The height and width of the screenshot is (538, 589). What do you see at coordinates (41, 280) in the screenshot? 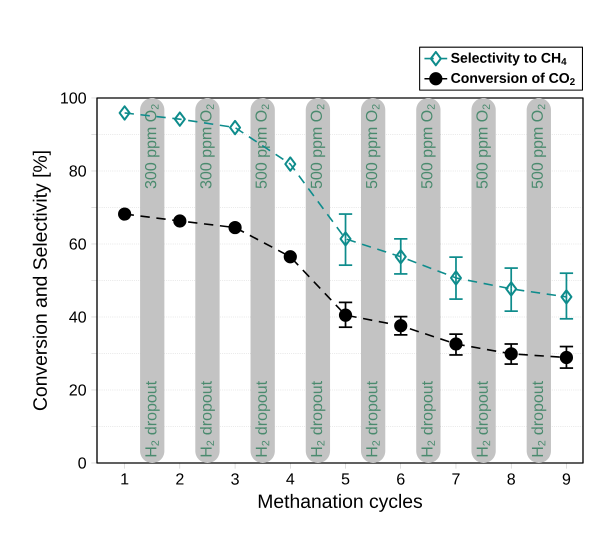
I see `y-axis-title: Conversion and Selectivity [%]` at bounding box center [41, 280].